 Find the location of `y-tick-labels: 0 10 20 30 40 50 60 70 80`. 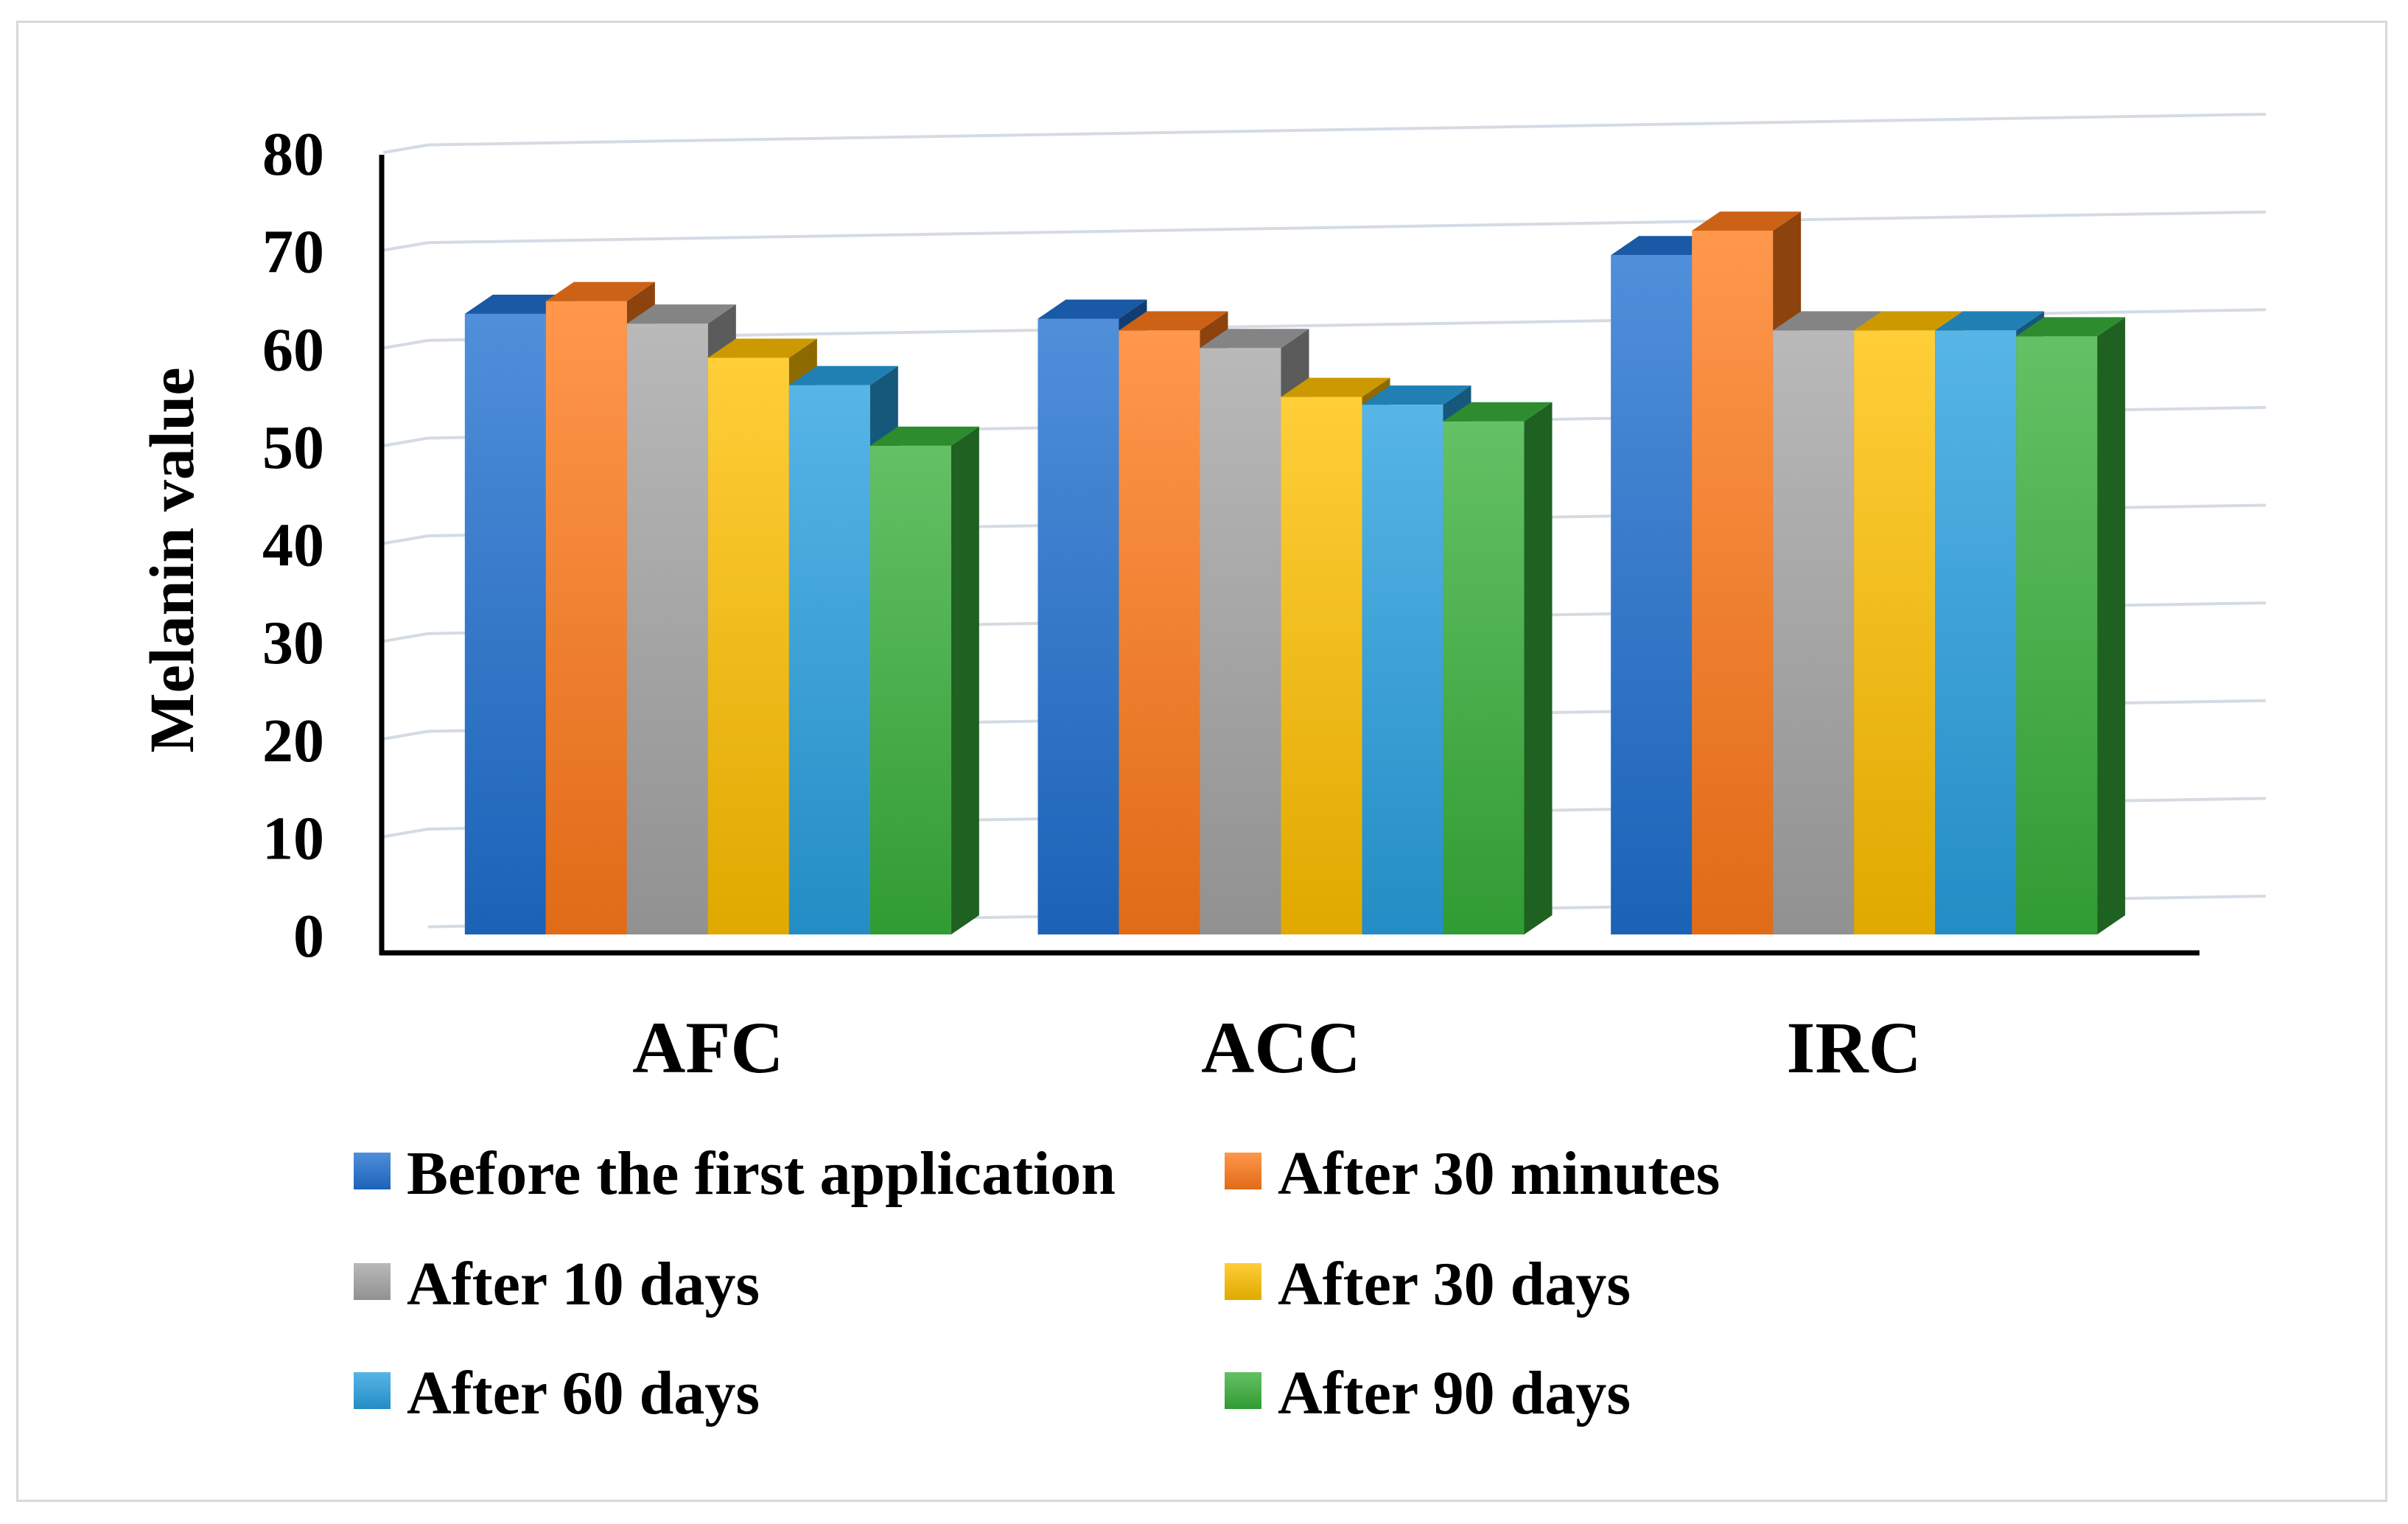

y-tick-labels: 0 10 20 30 40 50 60 70 80 is located at coordinates (293, 546).